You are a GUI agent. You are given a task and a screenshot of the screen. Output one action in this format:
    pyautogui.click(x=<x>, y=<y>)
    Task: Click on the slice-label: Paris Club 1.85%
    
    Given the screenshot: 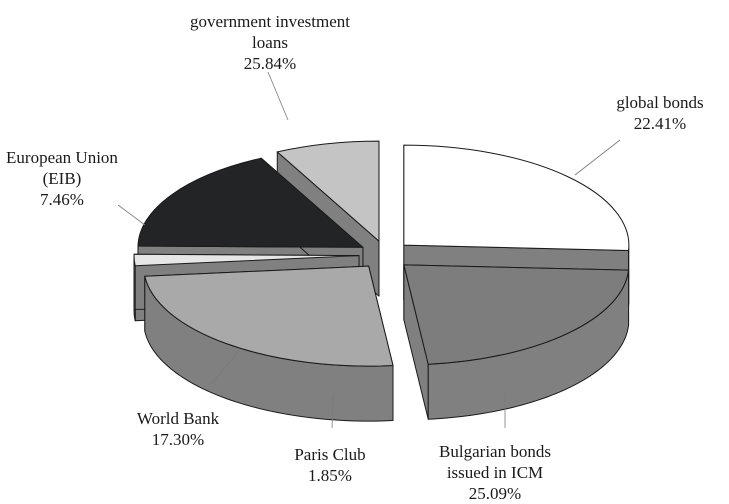 What is the action you would take?
    pyautogui.click(x=329, y=465)
    